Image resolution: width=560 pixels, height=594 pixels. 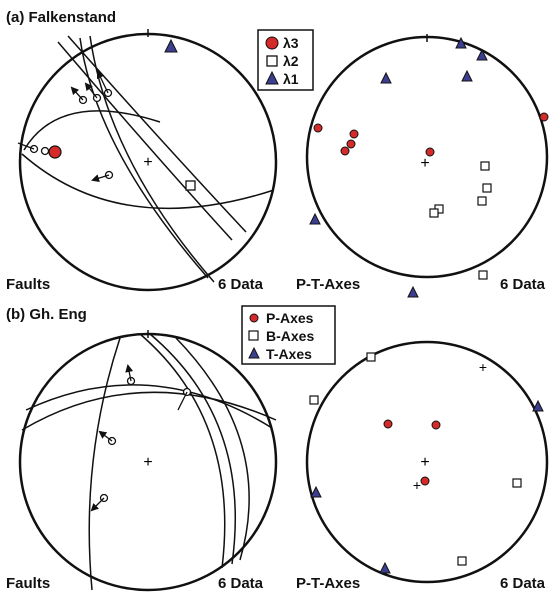 What do you see at coordinates (28, 284) in the screenshot?
I see `faults-label-a: Faults` at bounding box center [28, 284].